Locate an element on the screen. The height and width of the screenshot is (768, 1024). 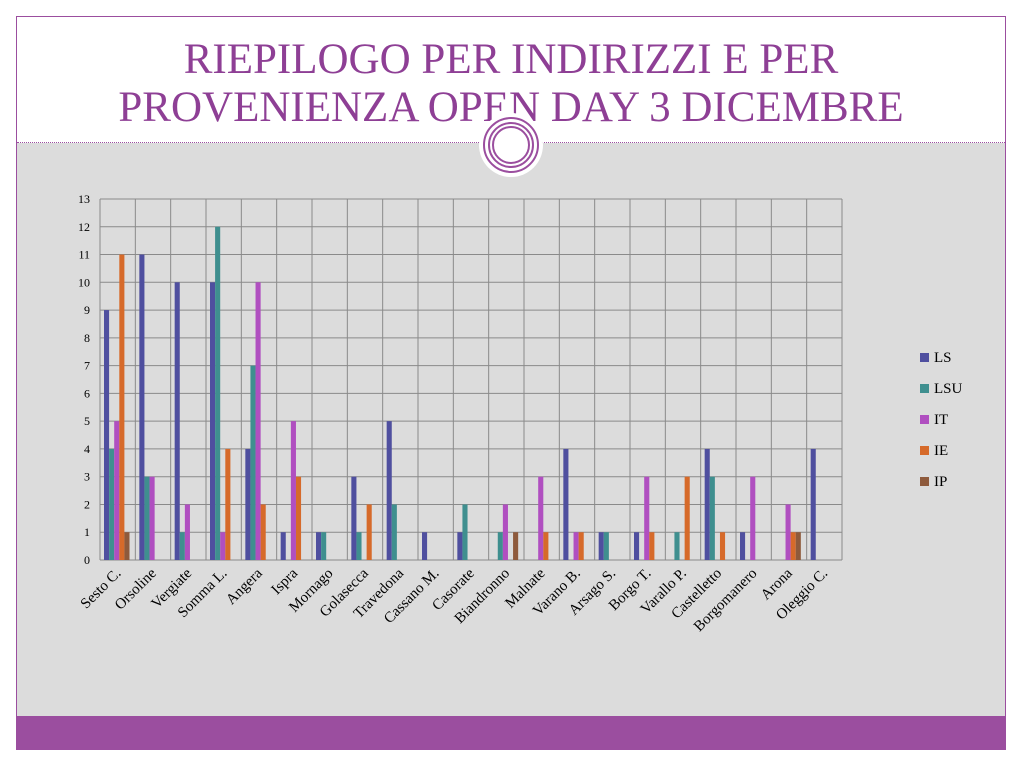
legend-label-ls: LS is located at coordinates (943, 358).